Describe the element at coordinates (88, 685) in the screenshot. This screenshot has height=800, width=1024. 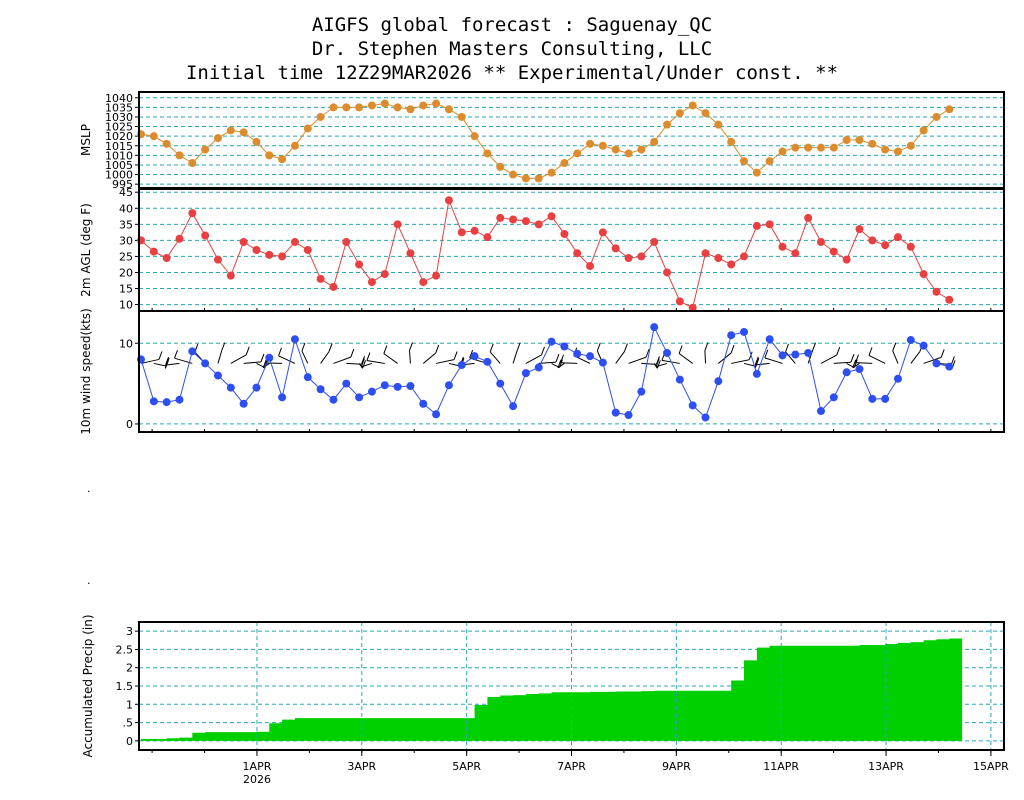
I see `precip-ylabel: Accumulated Precip (in)` at that location.